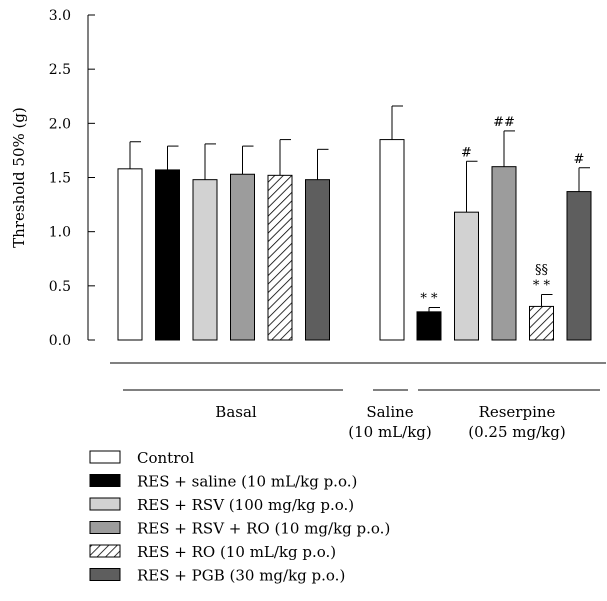 Image resolution: width=607 pixels, height=601 pixels. Describe the element at coordinates (390, 432) in the screenshot. I see `group-sublabel: (10 mL/kg)` at that location.